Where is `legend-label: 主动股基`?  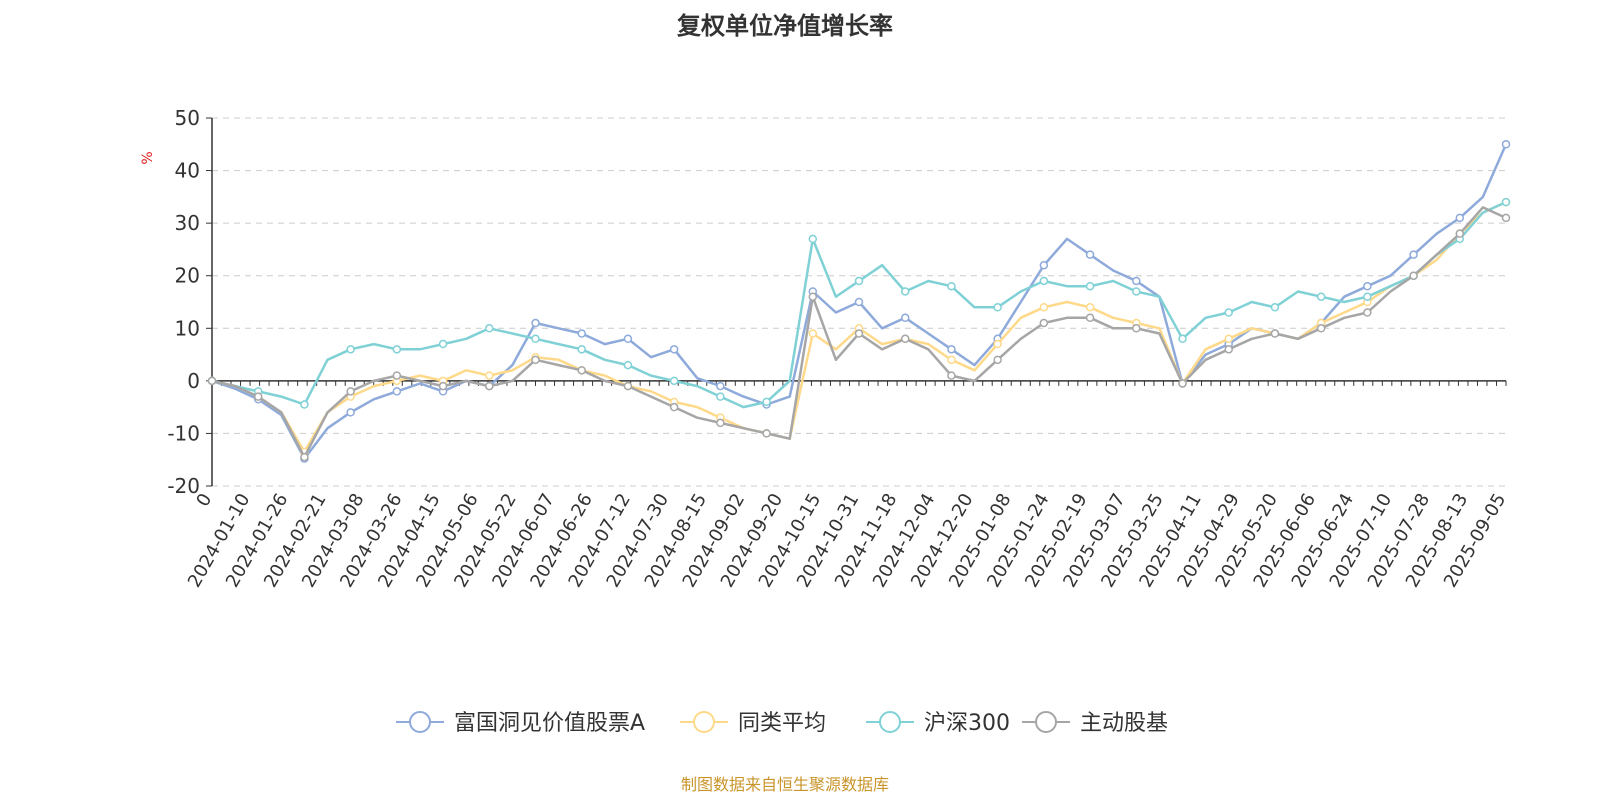 legend-label: 主动股基 is located at coordinates (1124, 723).